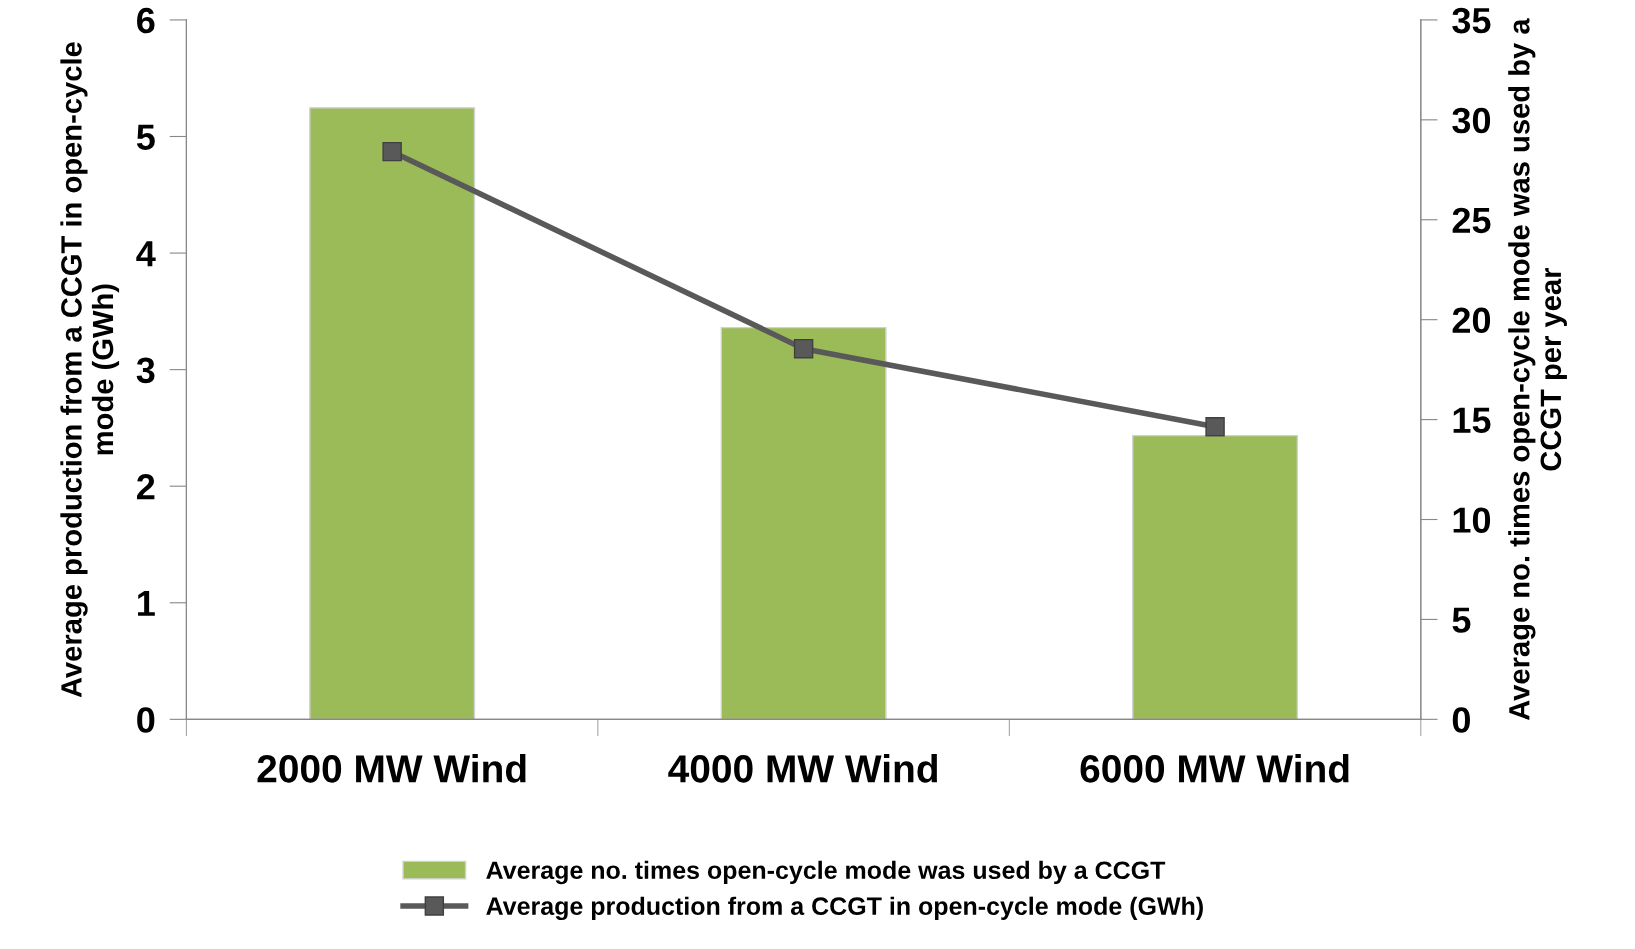 This screenshot has height=949, width=1635. What do you see at coordinates (1214, 768) in the screenshot?
I see `x-tick-label: 6000 MW Wind` at bounding box center [1214, 768].